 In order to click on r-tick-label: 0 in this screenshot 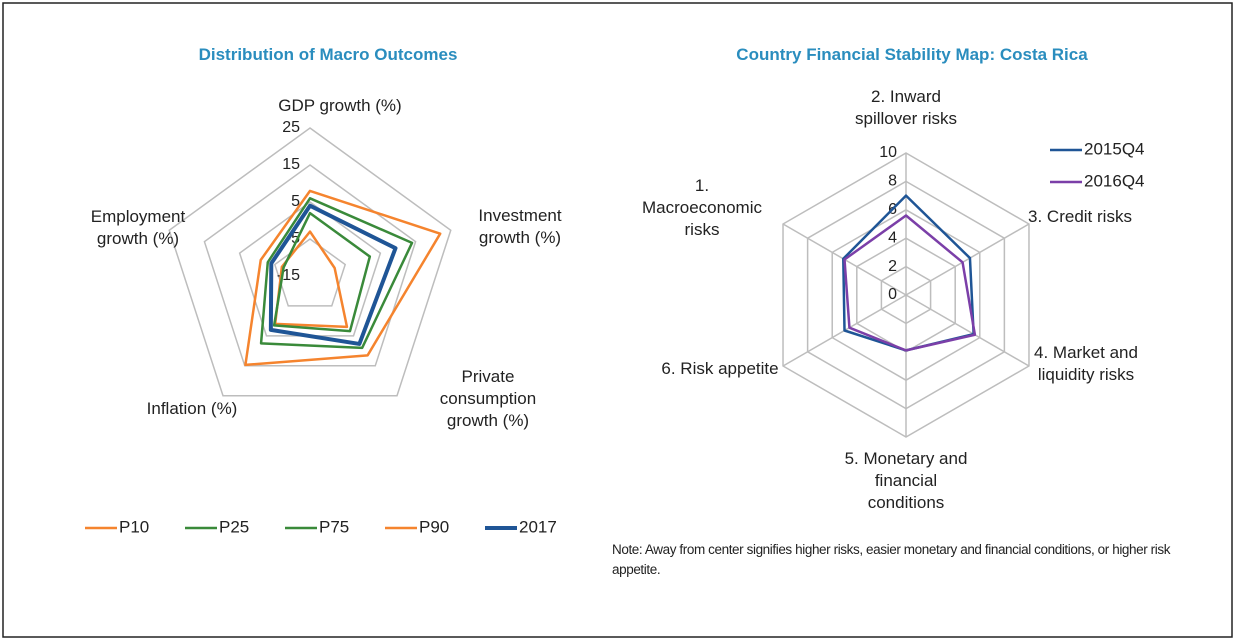, I will do `click(892, 294)`.